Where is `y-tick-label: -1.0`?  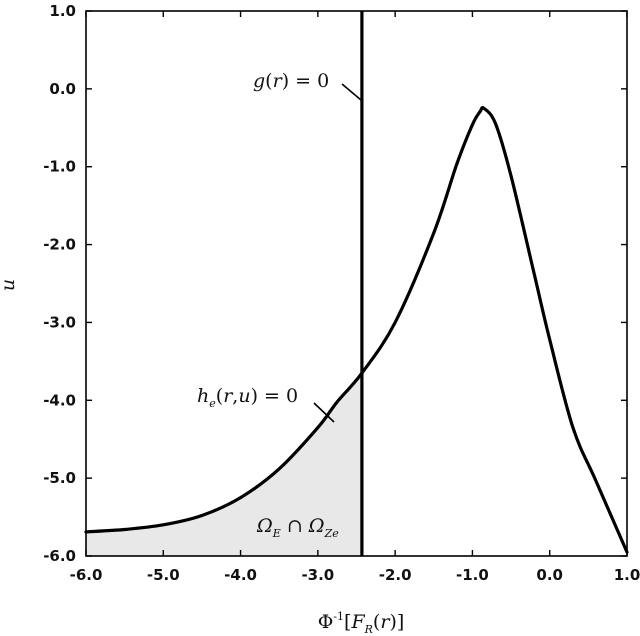
y-tick-label: -1.0 is located at coordinates (59, 167).